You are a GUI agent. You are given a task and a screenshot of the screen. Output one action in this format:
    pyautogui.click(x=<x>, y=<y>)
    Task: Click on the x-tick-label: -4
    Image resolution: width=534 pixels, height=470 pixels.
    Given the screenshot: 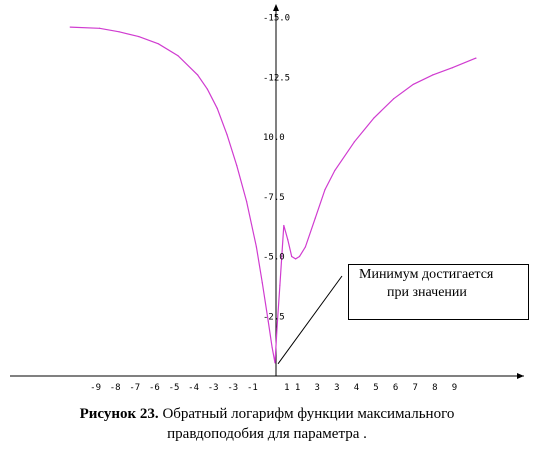 What is the action you would take?
    pyautogui.click(x=193, y=388)
    